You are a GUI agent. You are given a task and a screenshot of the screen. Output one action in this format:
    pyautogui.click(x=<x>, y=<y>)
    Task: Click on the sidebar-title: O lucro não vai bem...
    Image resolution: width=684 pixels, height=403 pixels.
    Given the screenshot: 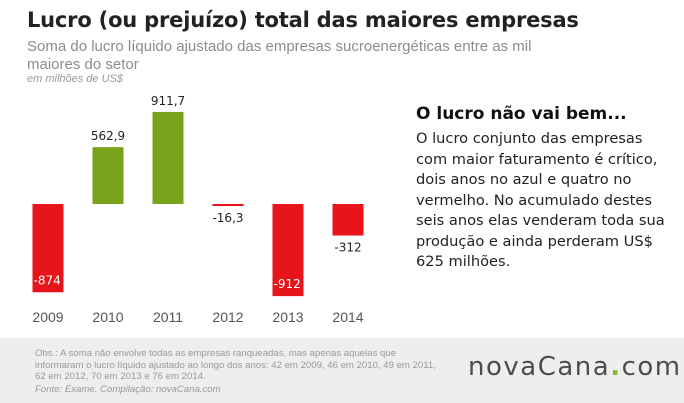 What is the action you would take?
    pyautogui.click(x=521, y=114)
    